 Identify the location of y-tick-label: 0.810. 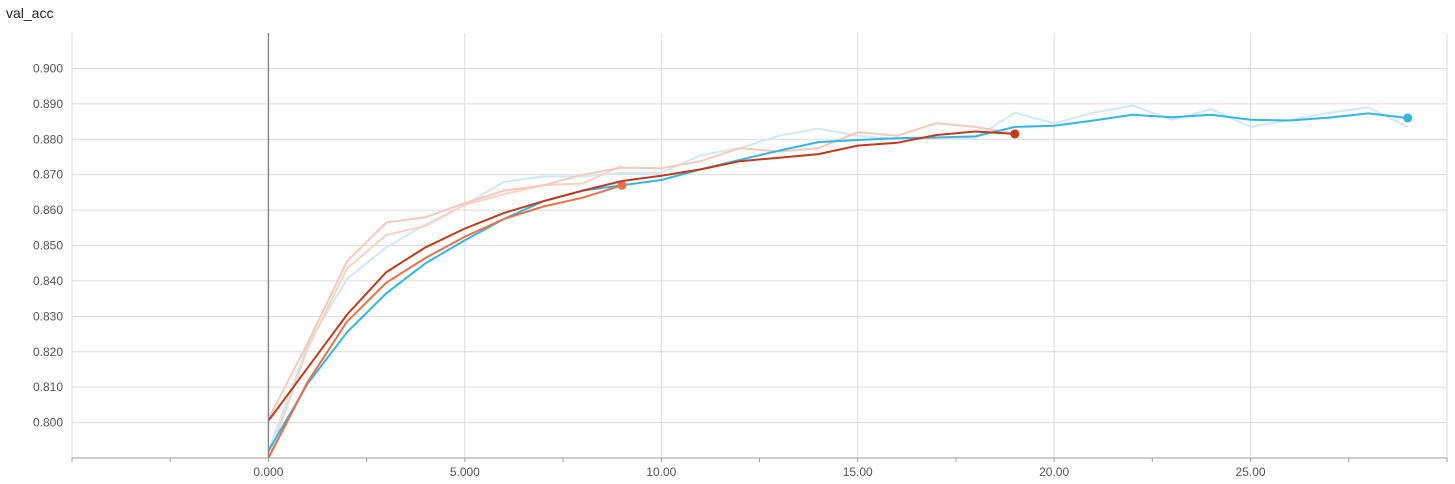
(48, 387).